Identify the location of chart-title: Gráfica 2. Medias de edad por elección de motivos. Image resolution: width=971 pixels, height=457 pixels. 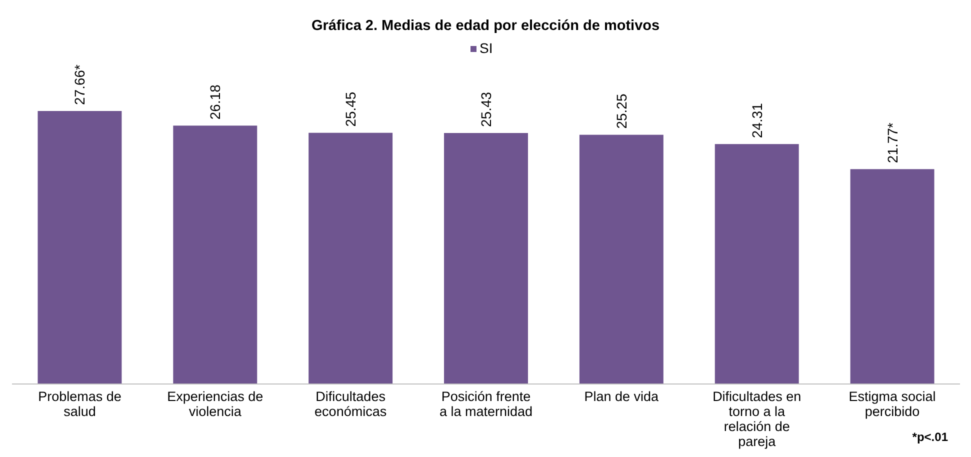
(485, 26).